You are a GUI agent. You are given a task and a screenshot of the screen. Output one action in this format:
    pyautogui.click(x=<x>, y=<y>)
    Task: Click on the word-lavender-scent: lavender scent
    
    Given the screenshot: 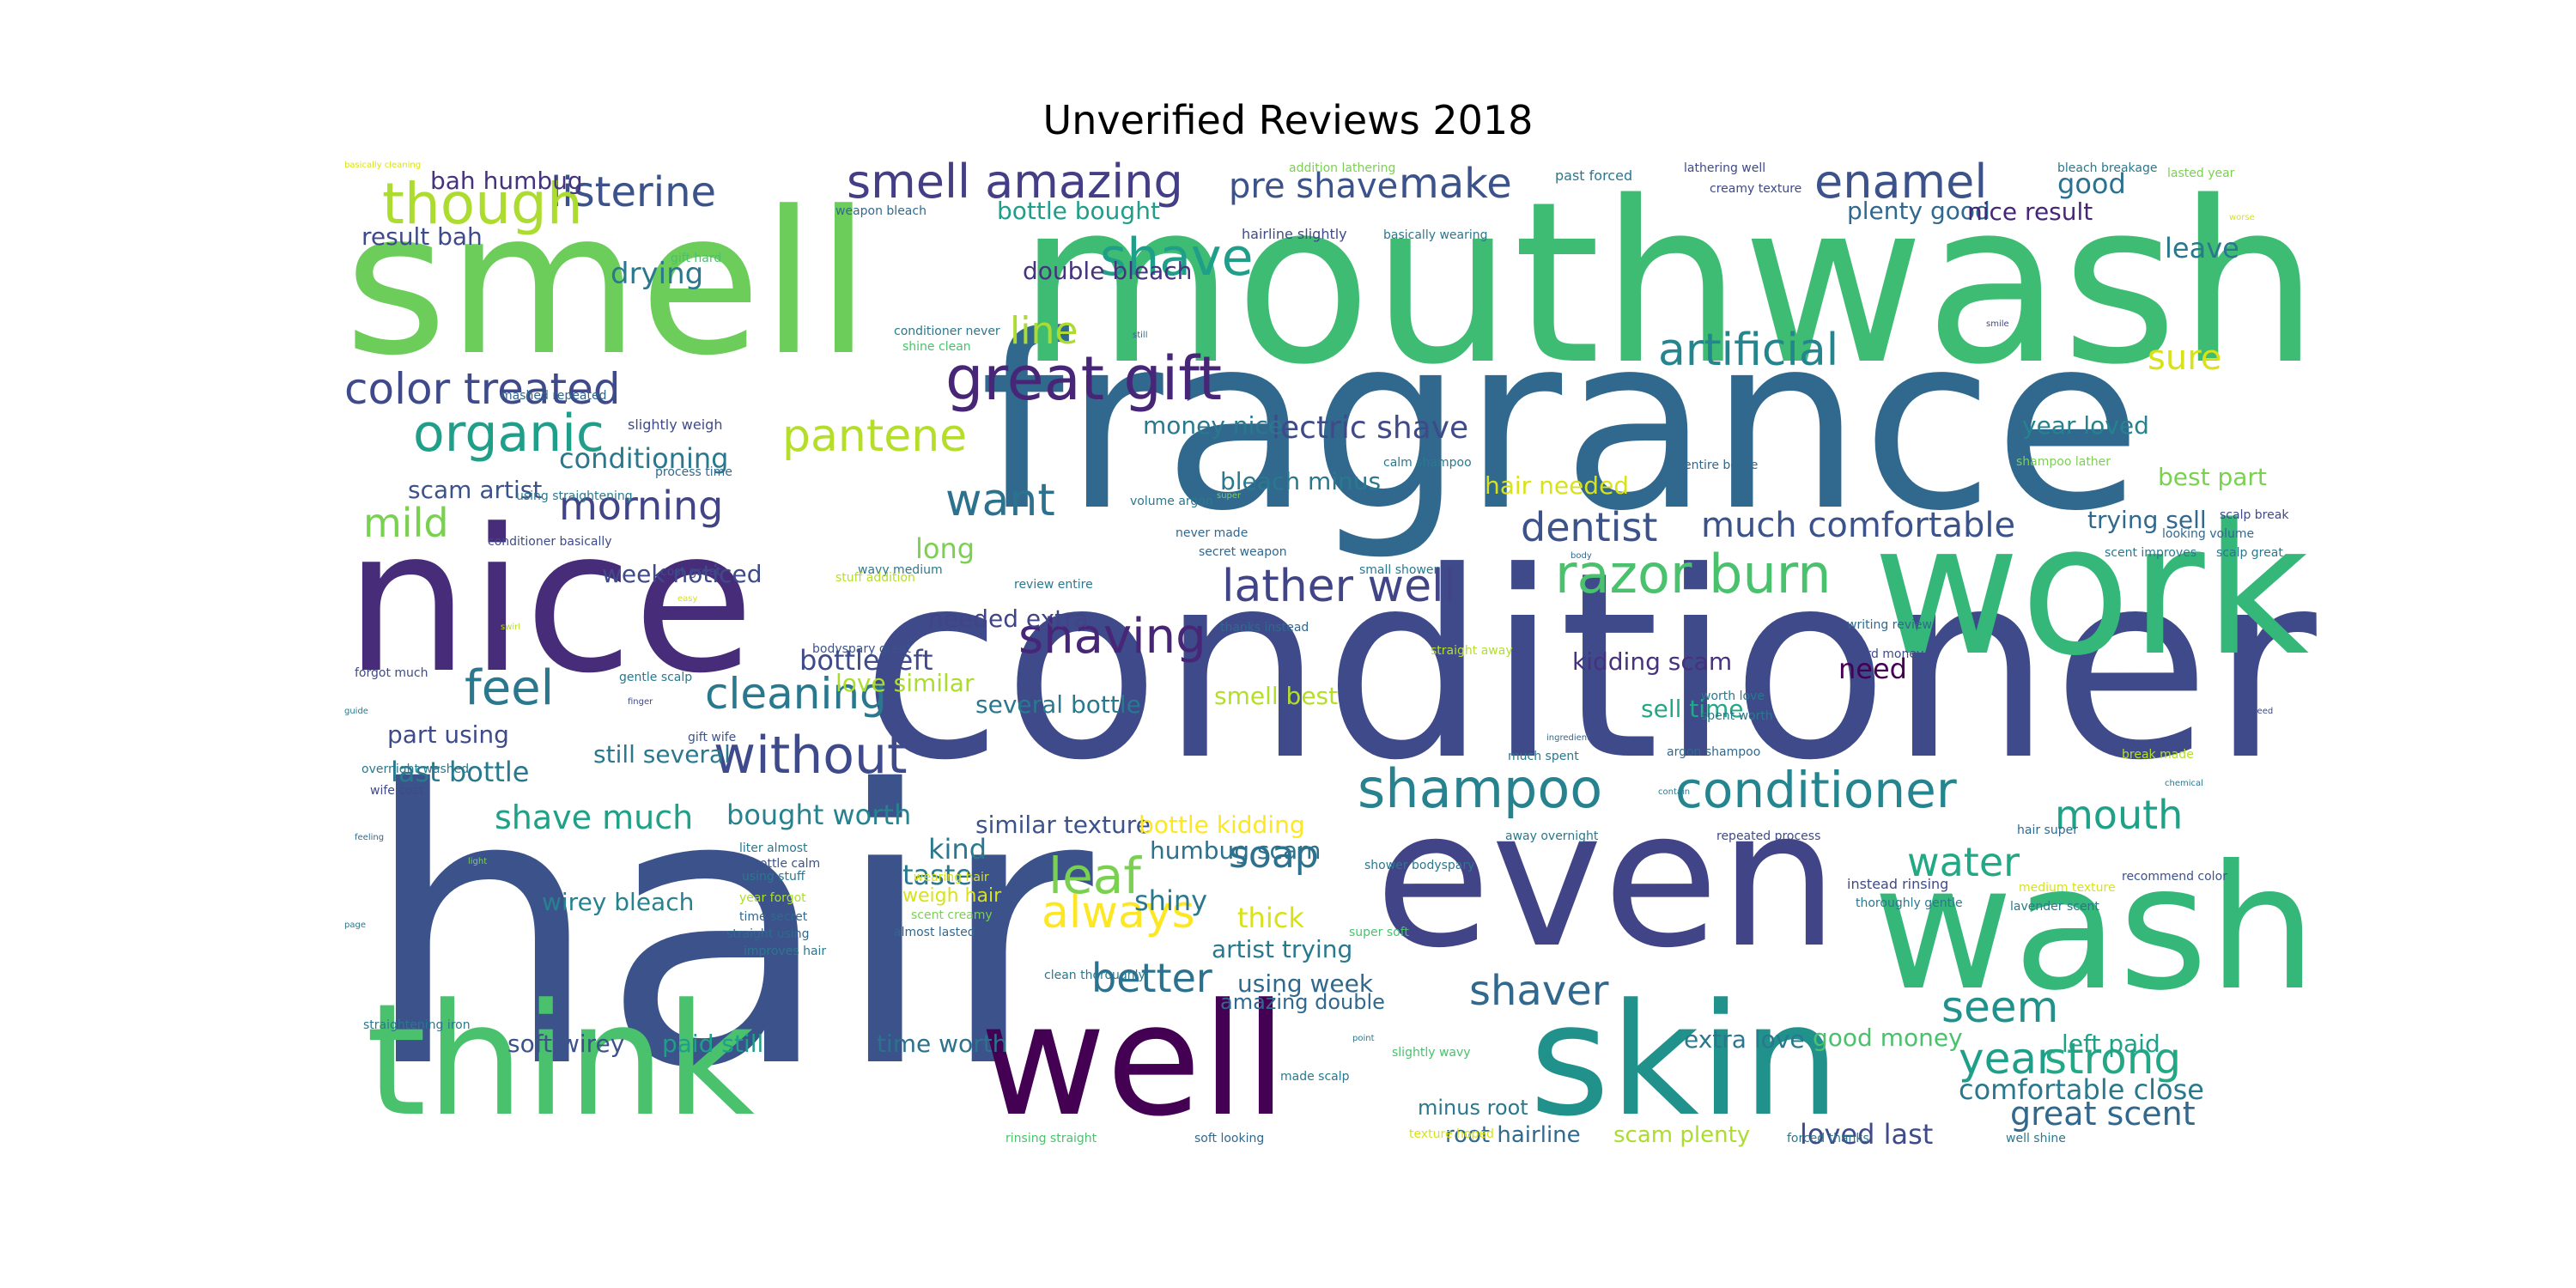 What is the action you would take?
    pyautogui.click(x=2054, y=907)
    